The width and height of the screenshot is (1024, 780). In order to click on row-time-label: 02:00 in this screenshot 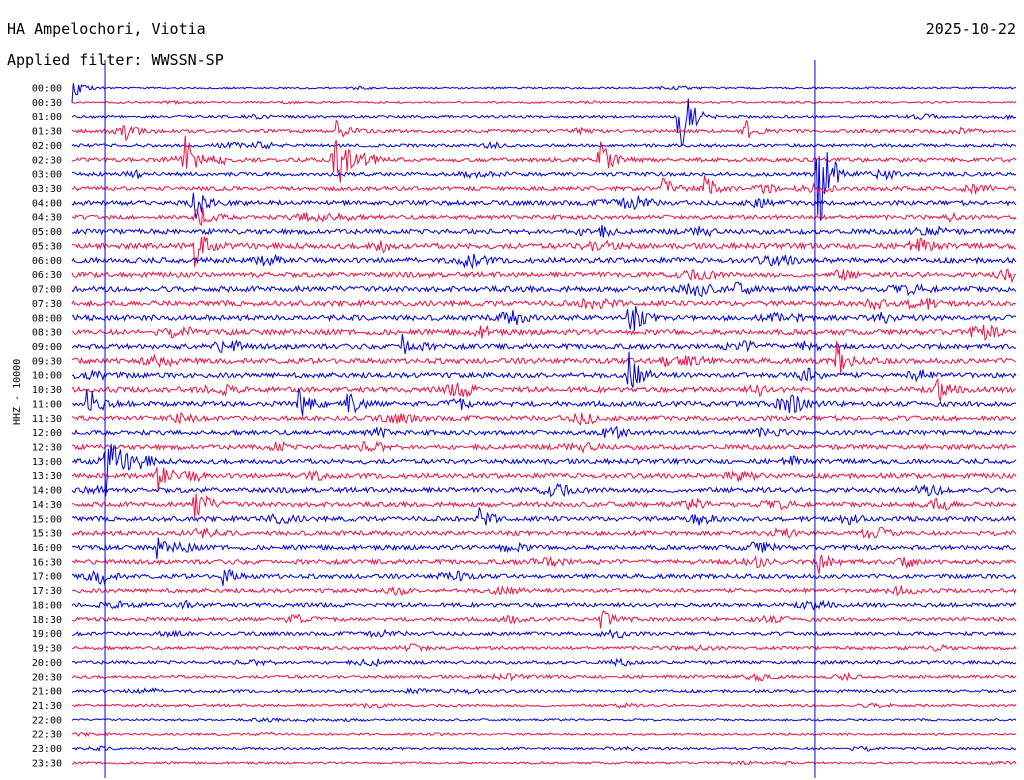, I will do `click(47, 146)`.